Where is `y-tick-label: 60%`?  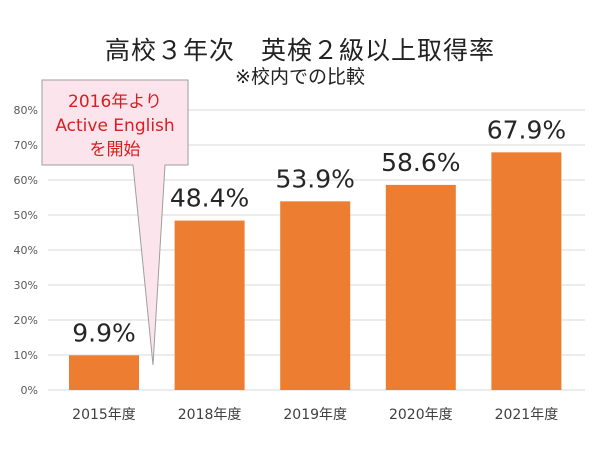 y-tick-label: 60% is located at coordinates (26, 180).